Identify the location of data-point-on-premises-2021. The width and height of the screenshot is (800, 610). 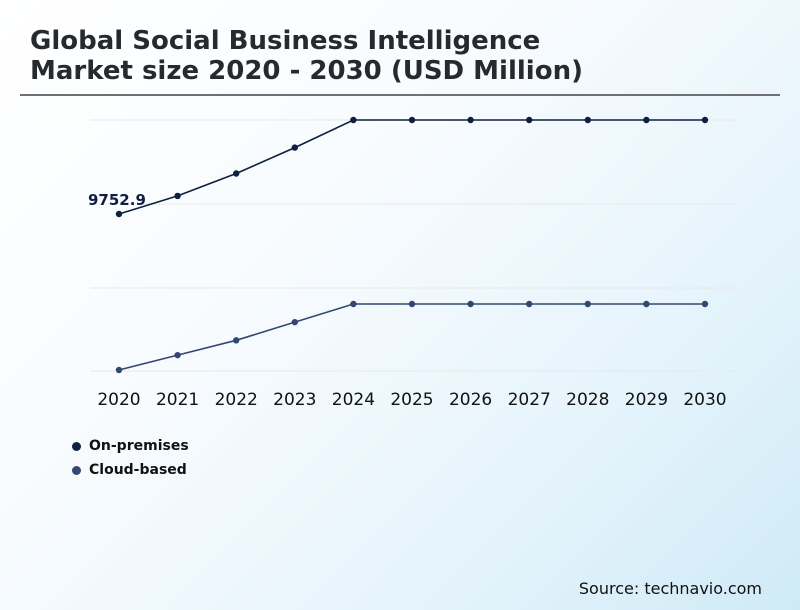
(177, 196).